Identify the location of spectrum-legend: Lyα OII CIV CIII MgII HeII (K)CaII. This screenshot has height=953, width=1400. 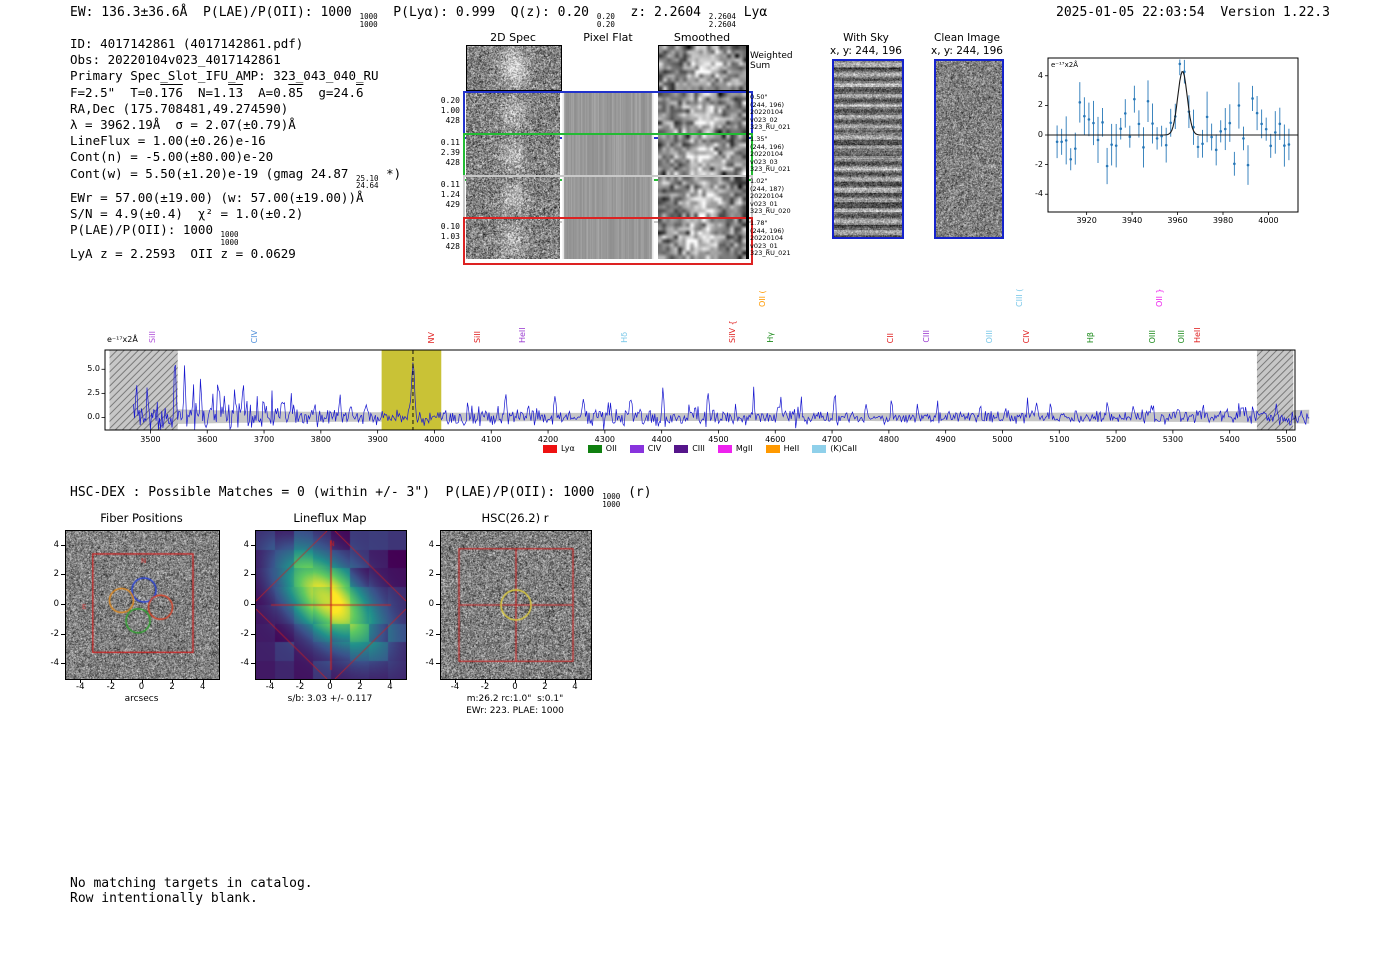
(700, 448).